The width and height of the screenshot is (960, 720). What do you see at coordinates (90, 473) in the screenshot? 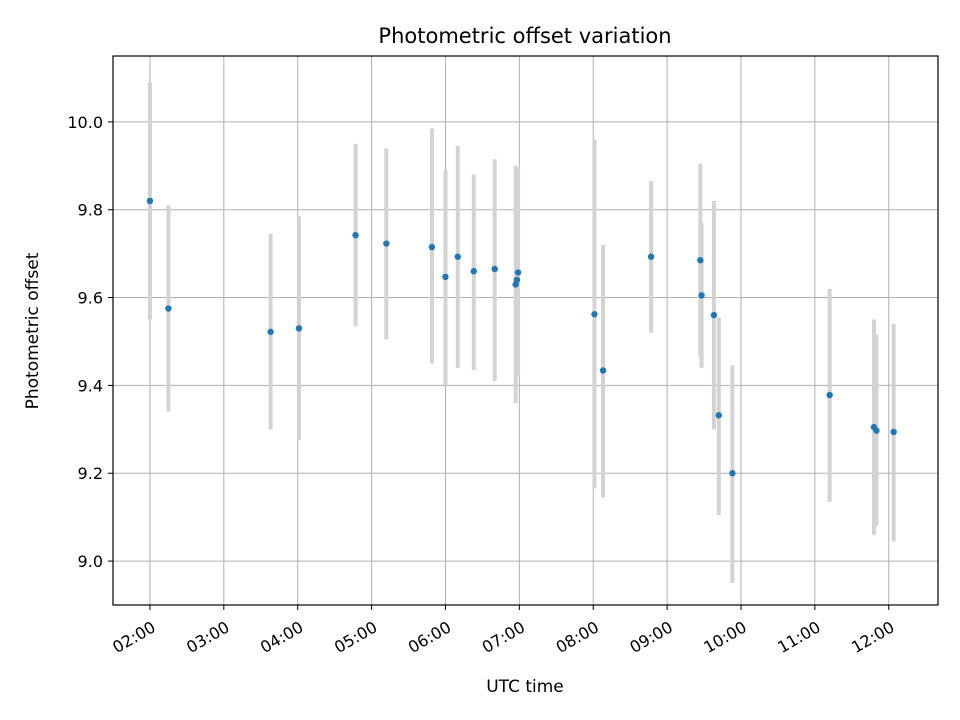
I see `y-tick-label: 9.2` at bounding box center [90, 473].